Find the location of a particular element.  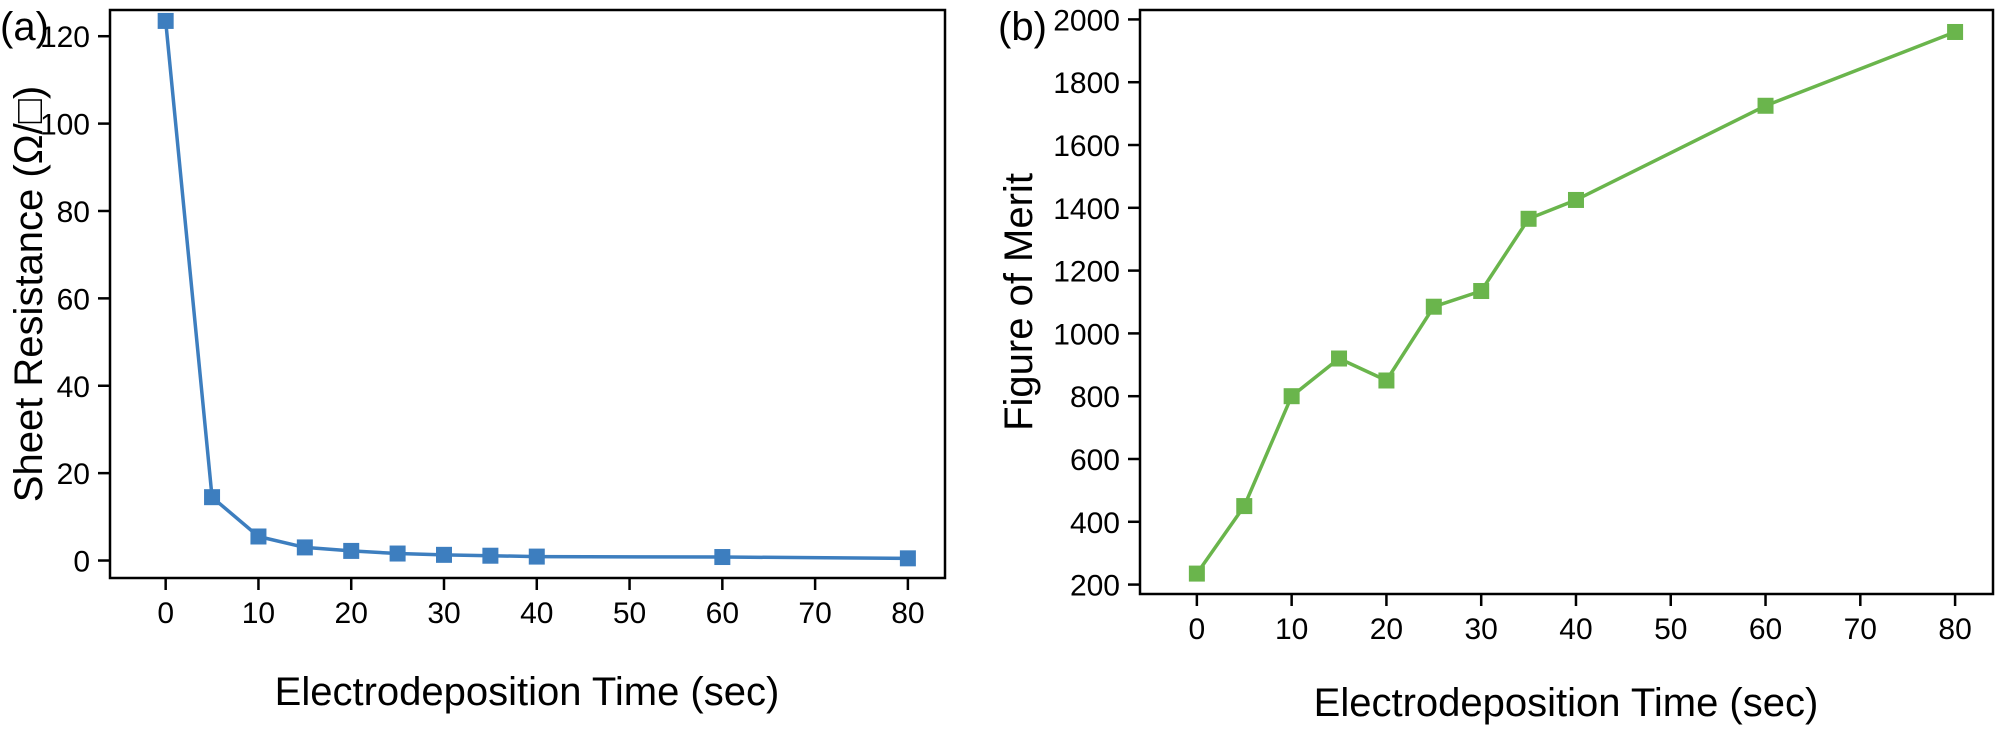

y-tick-label: 1600 is located at coordinates (1086, 146).